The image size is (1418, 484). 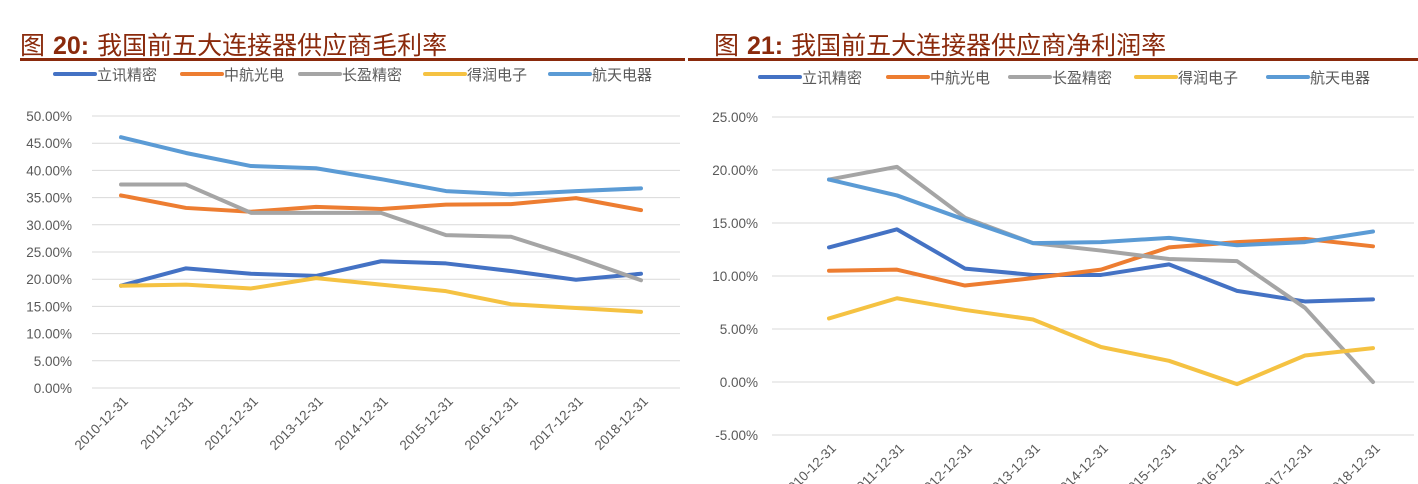 I want to click on figure-title: 我国前五大连接器供应商毛利率, so click(x=272, y=45).